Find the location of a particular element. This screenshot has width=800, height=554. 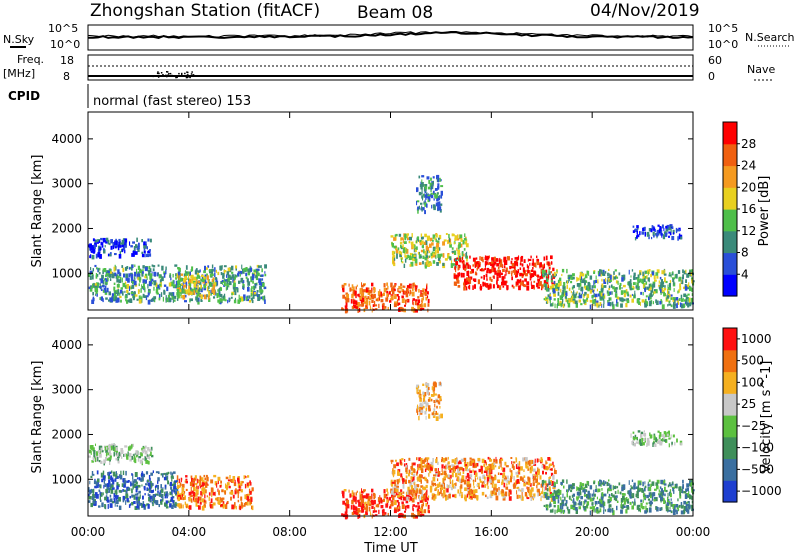

colorbar-swatch is located at coordinates (730, 176).